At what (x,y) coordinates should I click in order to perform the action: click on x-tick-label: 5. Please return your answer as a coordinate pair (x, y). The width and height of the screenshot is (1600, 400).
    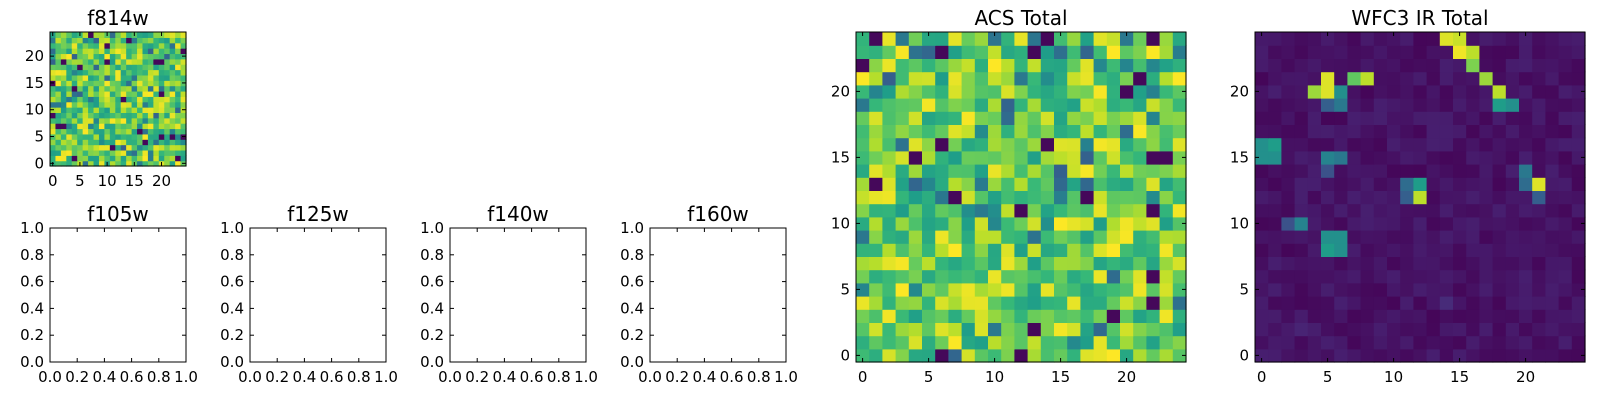
    Looking at the image, I should click on (1328, 377).